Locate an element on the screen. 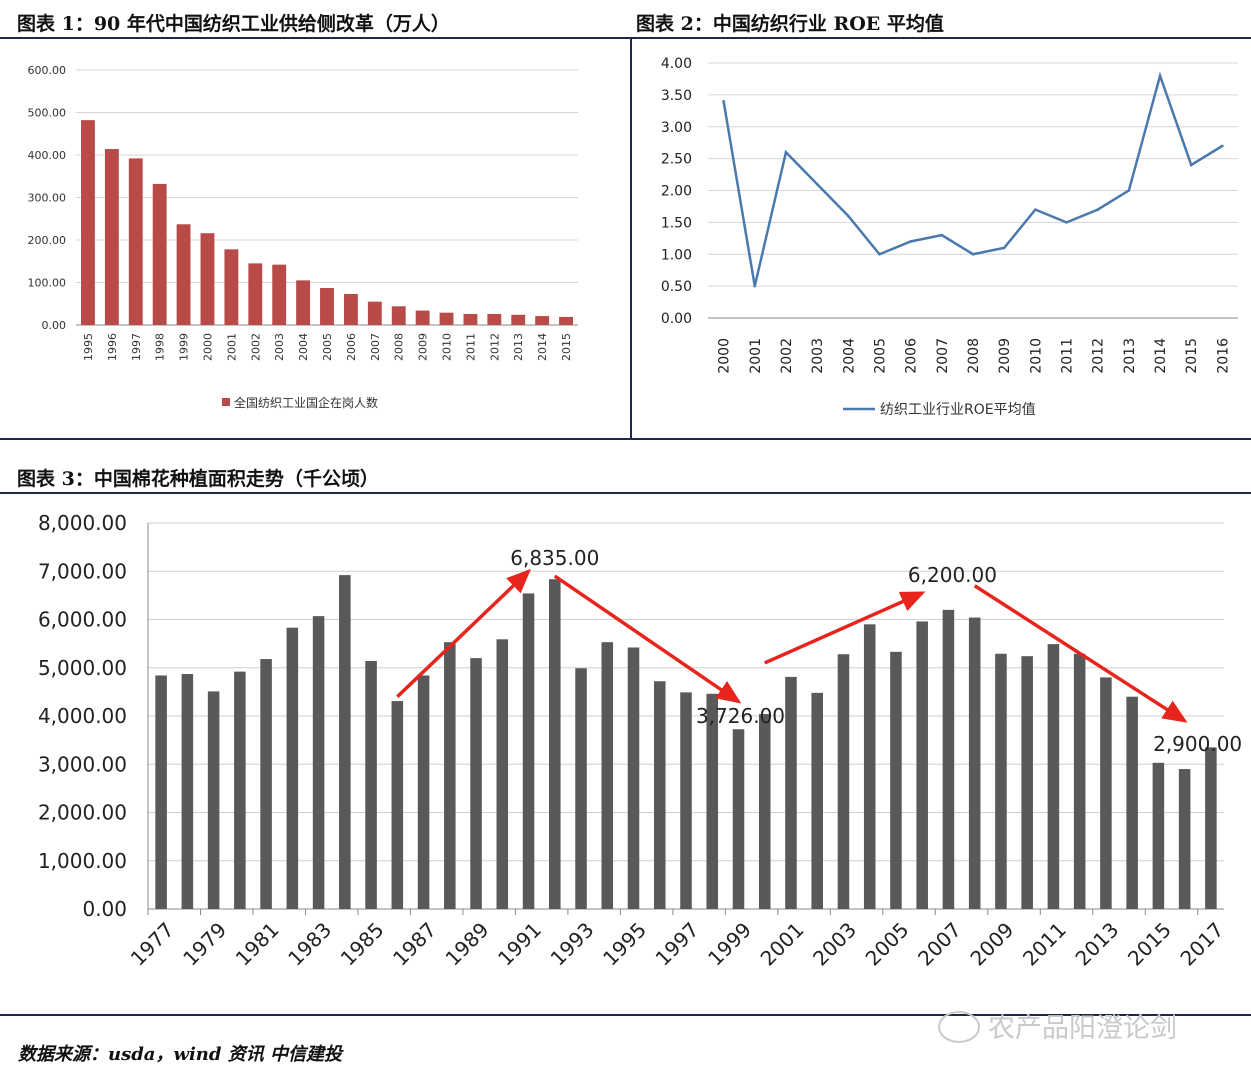 The image size is (1251, 1080). chart1-x-tick-label: 2001 is located at coordinates (231, 347).